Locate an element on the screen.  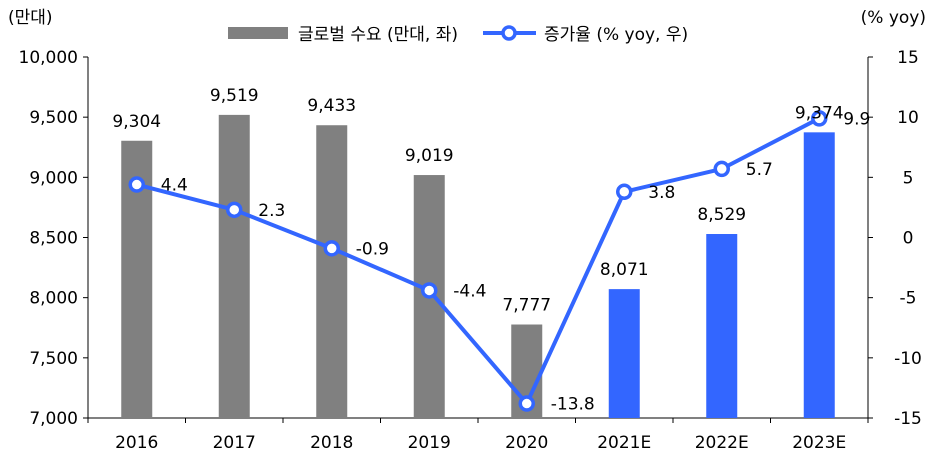
growth-point-label: -13.8 is located at coordinates (573, 405).